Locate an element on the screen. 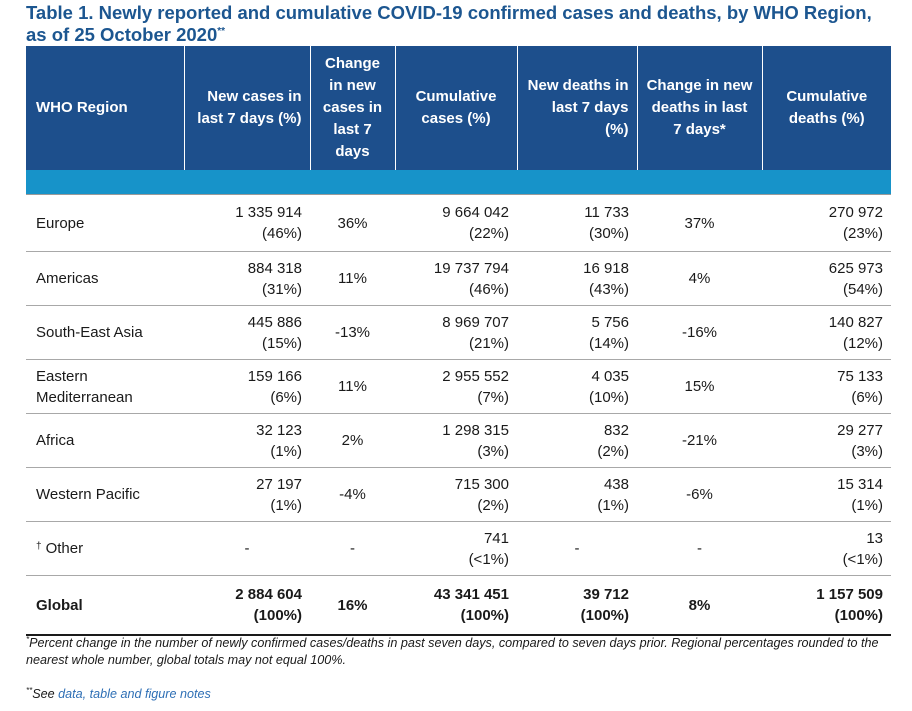  cum-deaths-cell: 13 (<1%) is located at coordinates (826, 548).